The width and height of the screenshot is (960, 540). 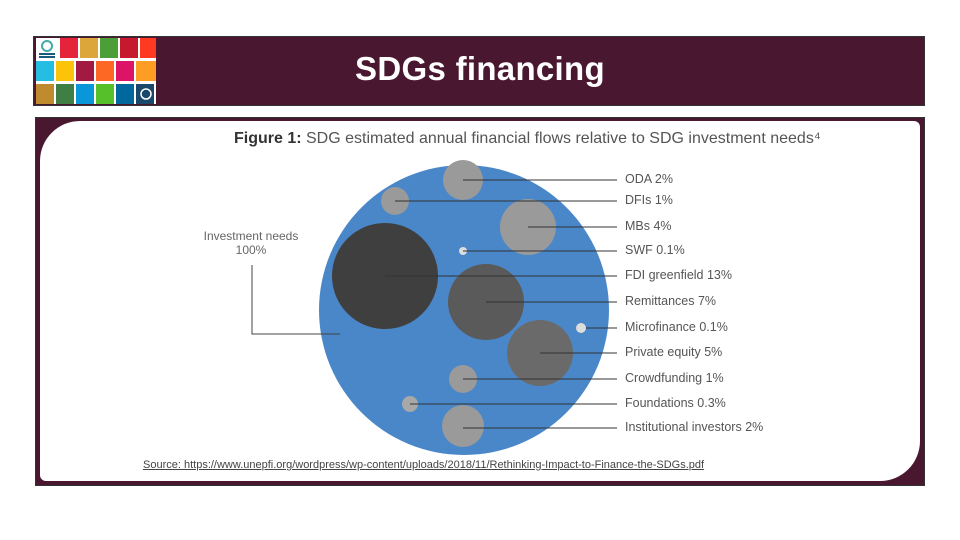 I want to click on investment-leader-line, so click(x=295, y=300).